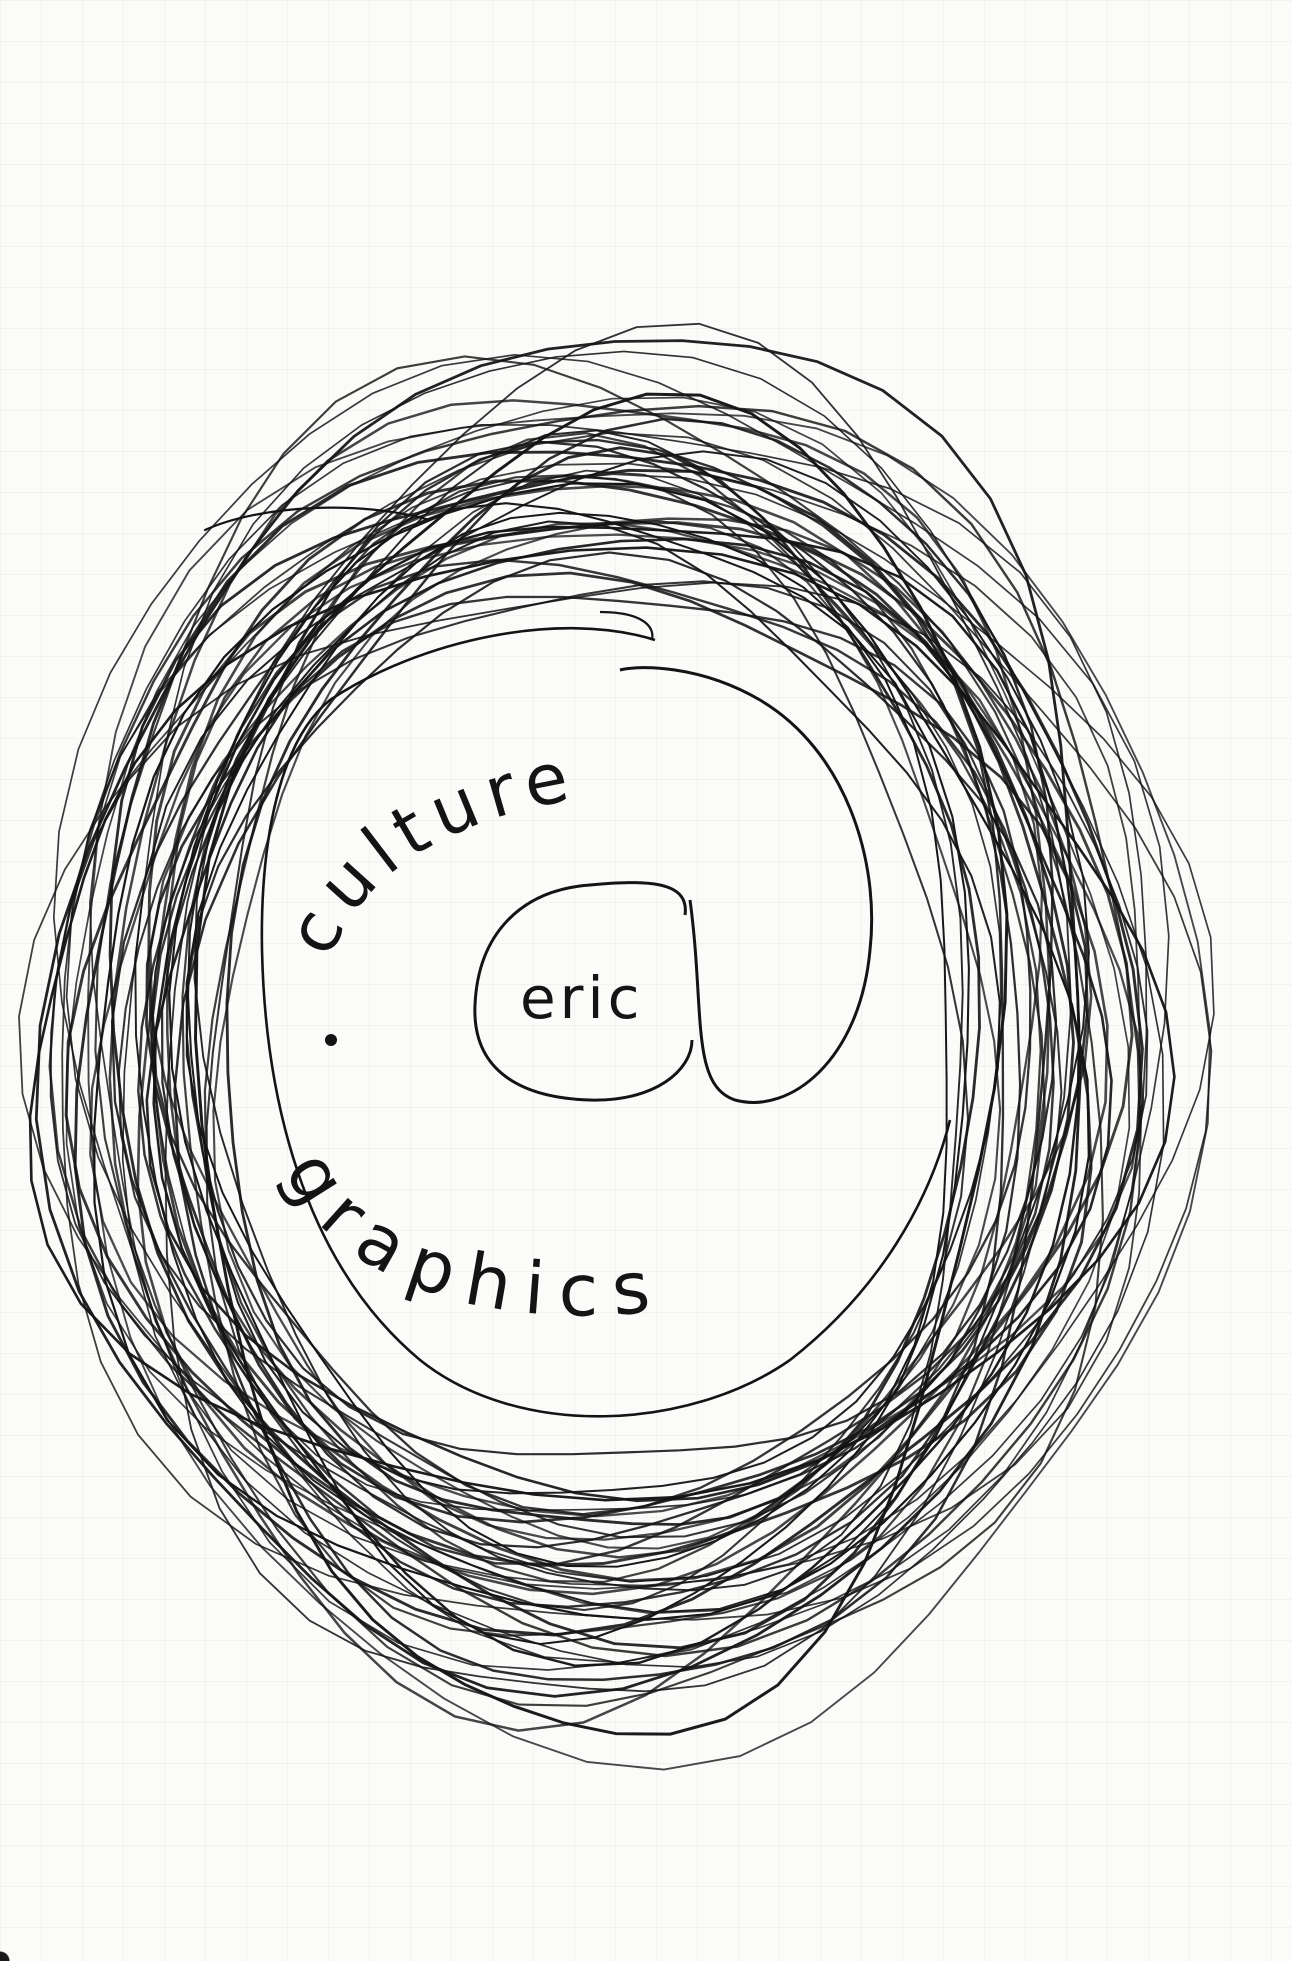  Describe the element at coordinates (7, 1954) in the screenshot. I see `page-corner-shadow` at that location.